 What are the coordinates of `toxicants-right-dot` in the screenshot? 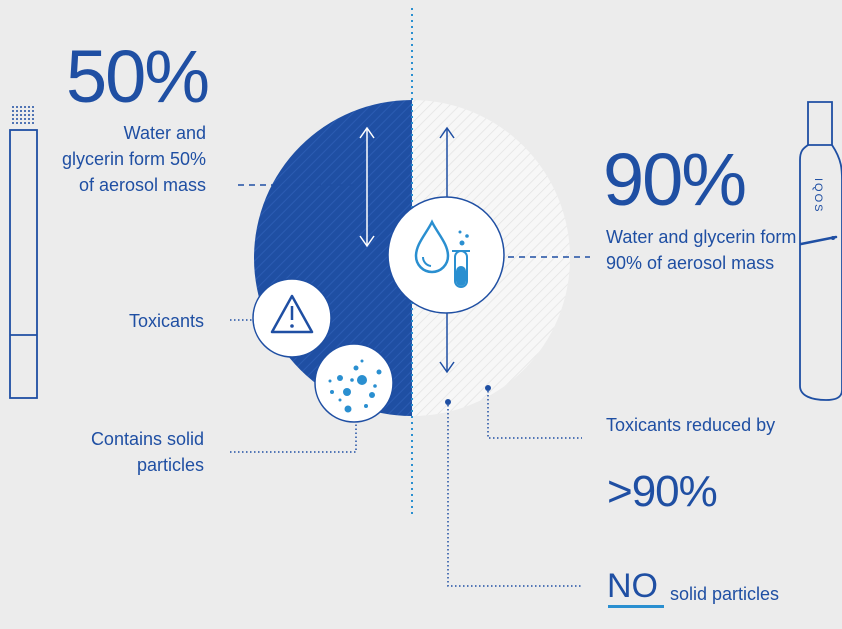 It's located at (488, 388).